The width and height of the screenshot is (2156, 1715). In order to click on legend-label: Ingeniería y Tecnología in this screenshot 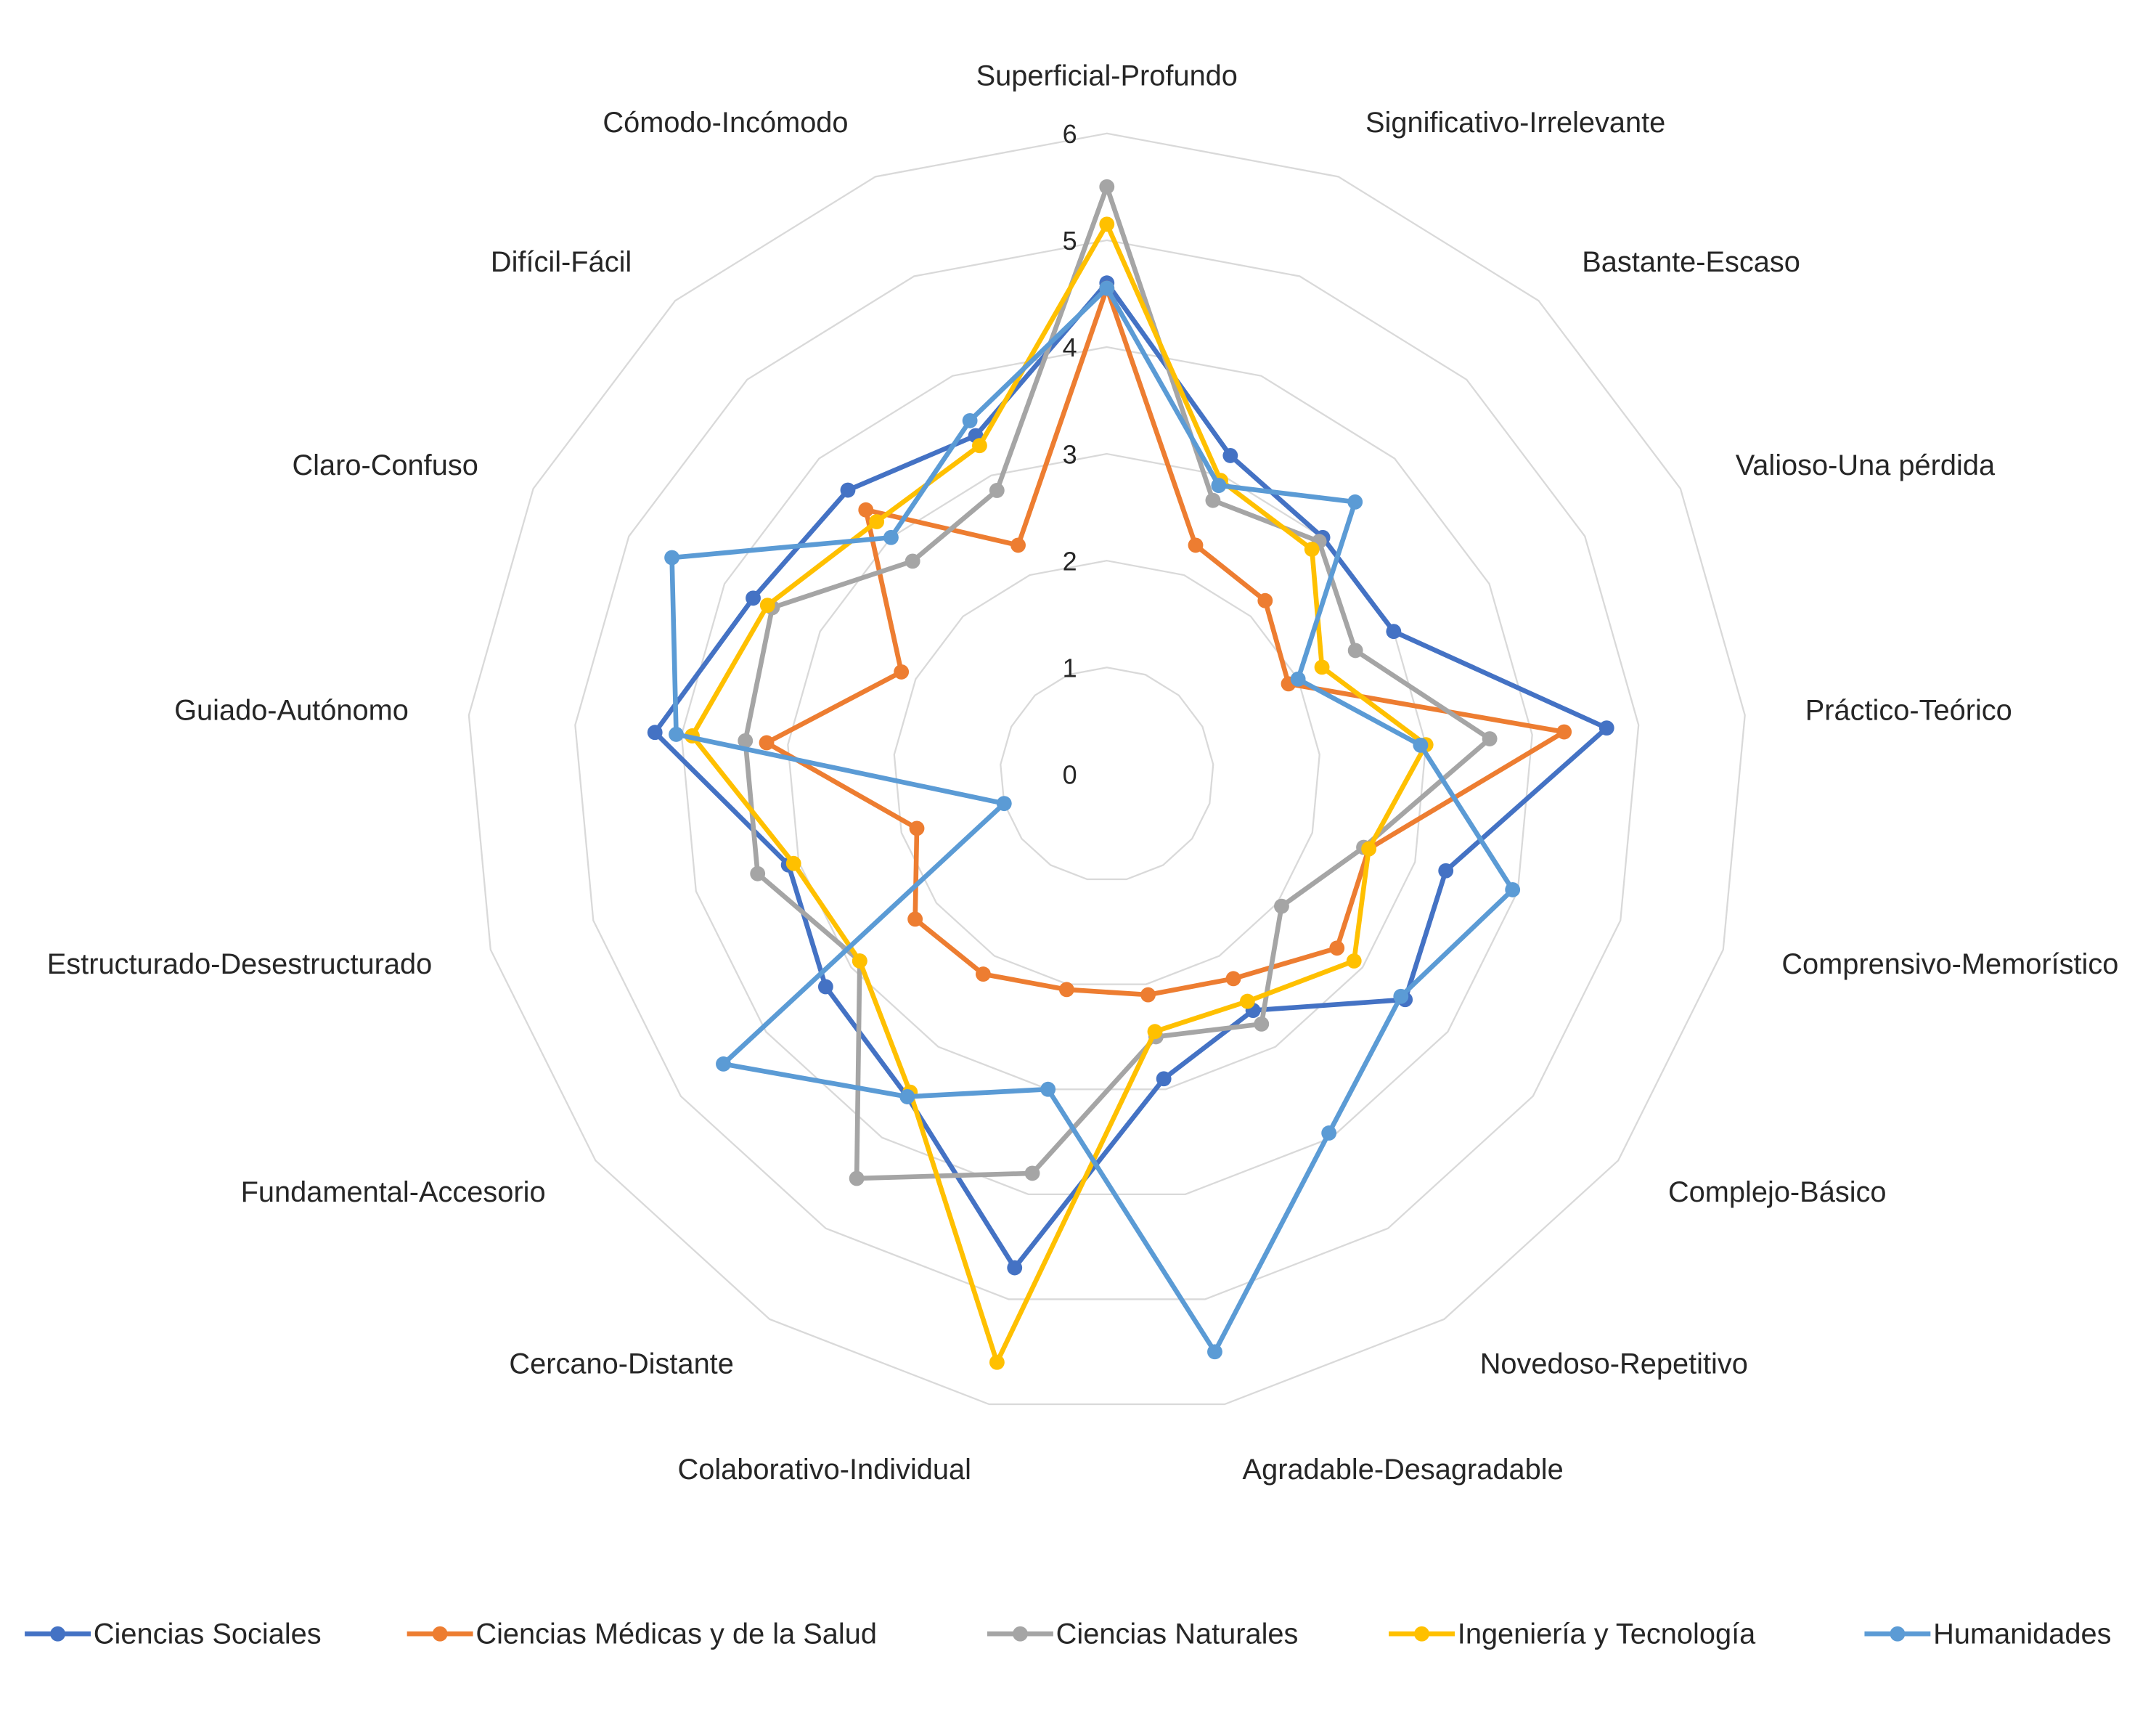, I will do `click(1607, 1634)`.